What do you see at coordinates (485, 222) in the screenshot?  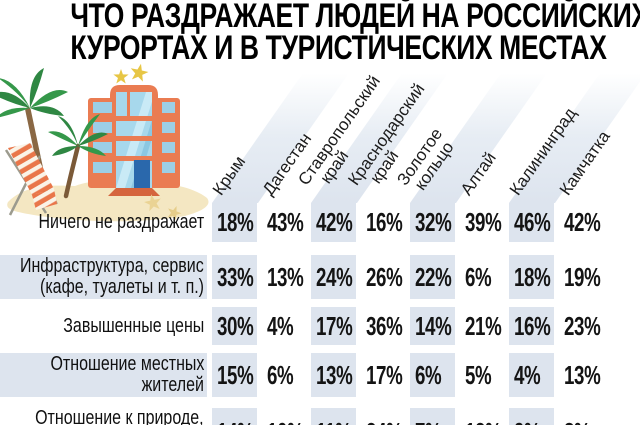 I see `value-cell: 39%` at bounding box center [485, 222].